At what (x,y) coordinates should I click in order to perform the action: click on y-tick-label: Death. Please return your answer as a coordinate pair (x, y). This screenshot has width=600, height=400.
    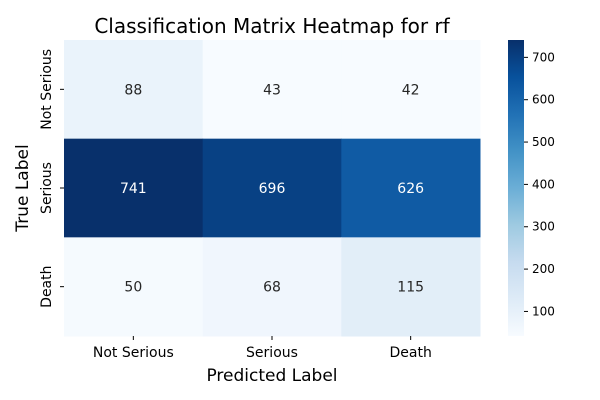
    Looking at the image, I should click on (47, 286).